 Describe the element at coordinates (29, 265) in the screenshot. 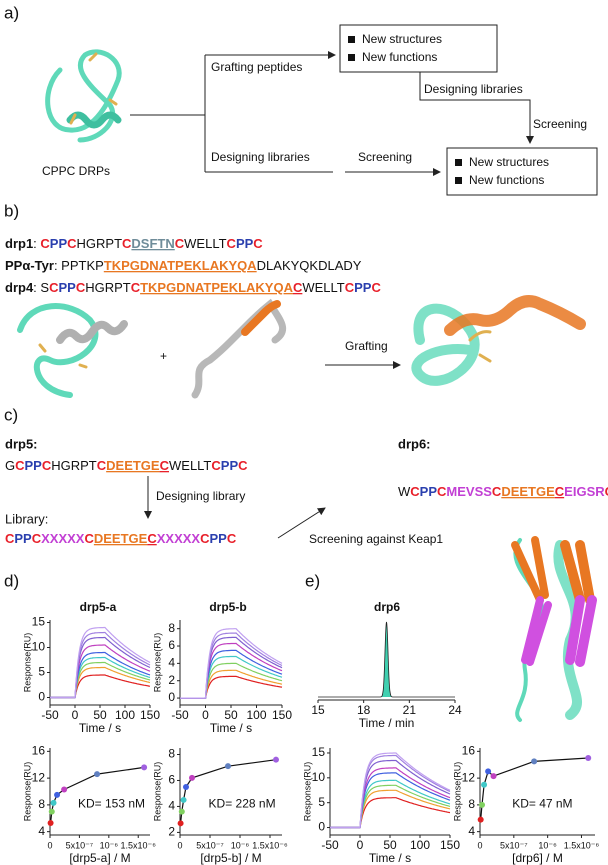

I see `sequence-name: PPα-Tyr` at that location.